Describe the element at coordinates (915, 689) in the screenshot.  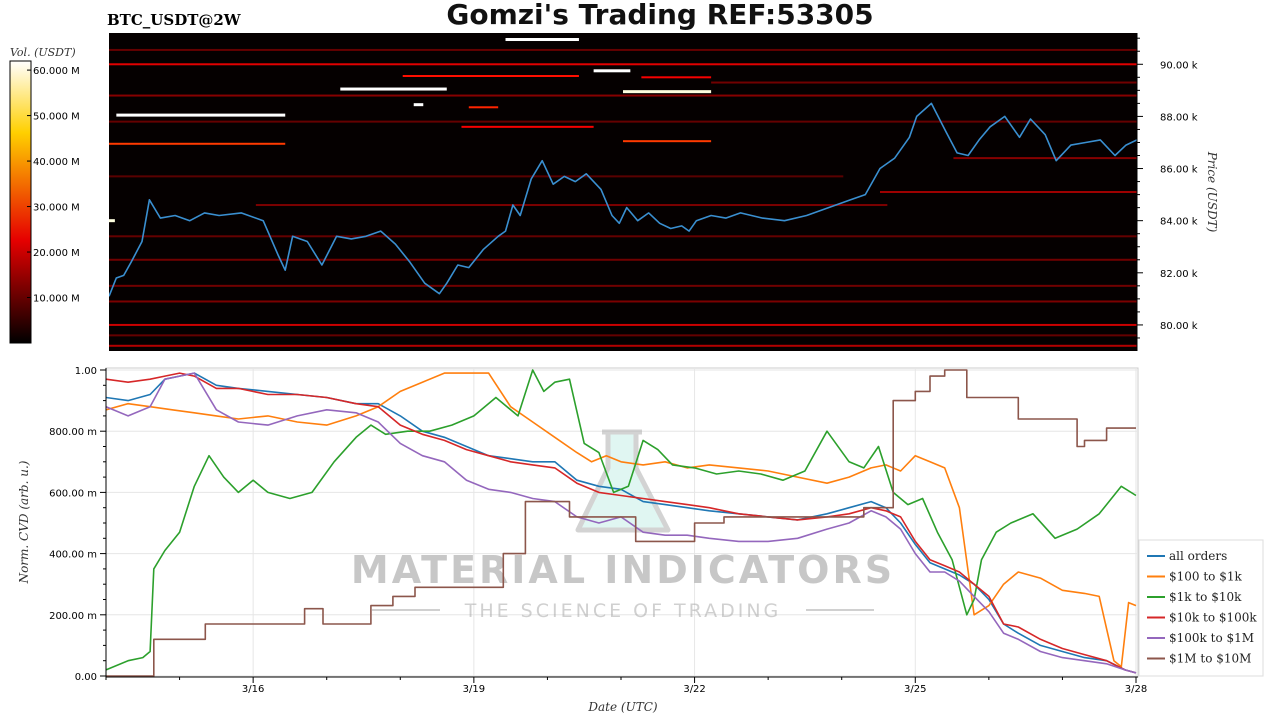
I see `cvd-x-tick-label: 3/25` at that location.